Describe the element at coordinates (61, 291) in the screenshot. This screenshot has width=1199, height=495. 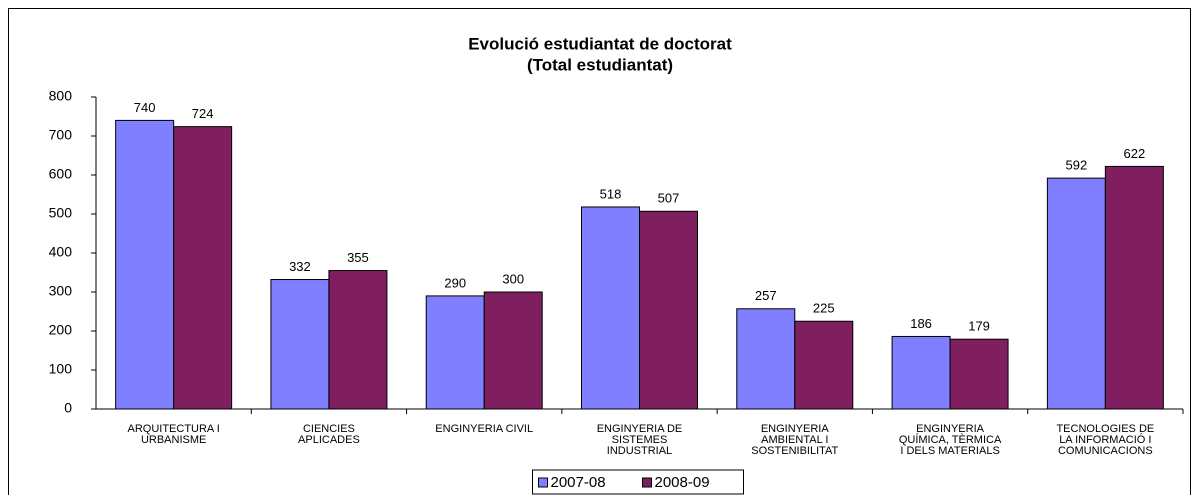
I see `y-tick-label: 300` at that location.